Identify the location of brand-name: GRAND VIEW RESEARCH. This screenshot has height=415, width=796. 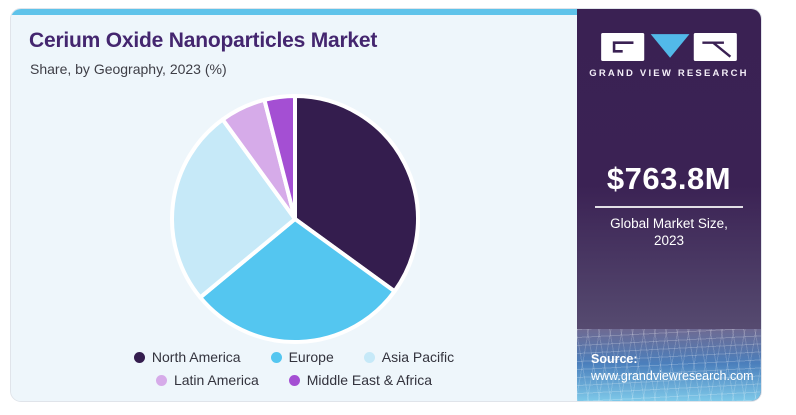
(669, 73).